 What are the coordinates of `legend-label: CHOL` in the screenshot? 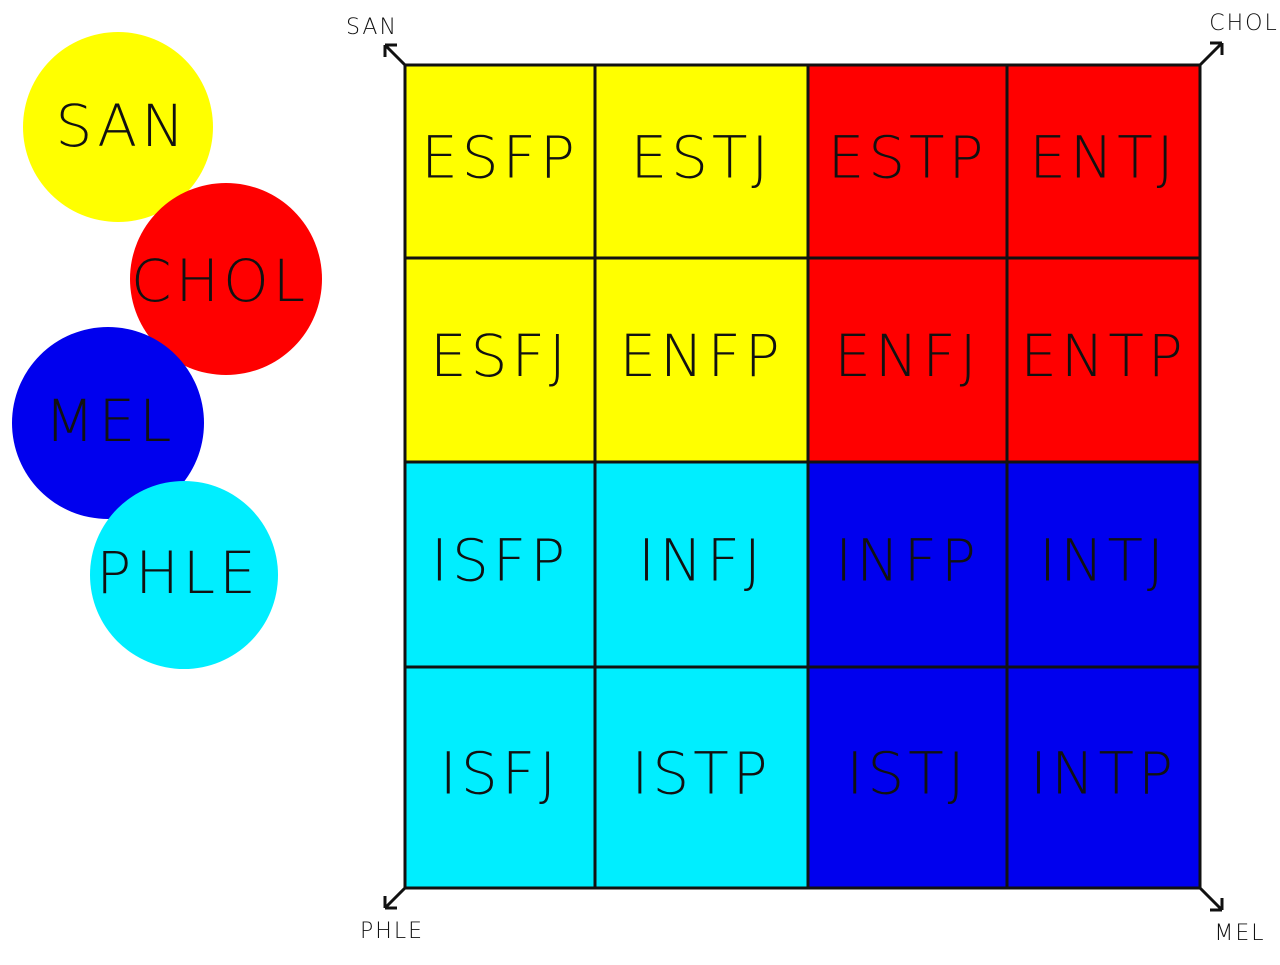 It's located at (220, 281).